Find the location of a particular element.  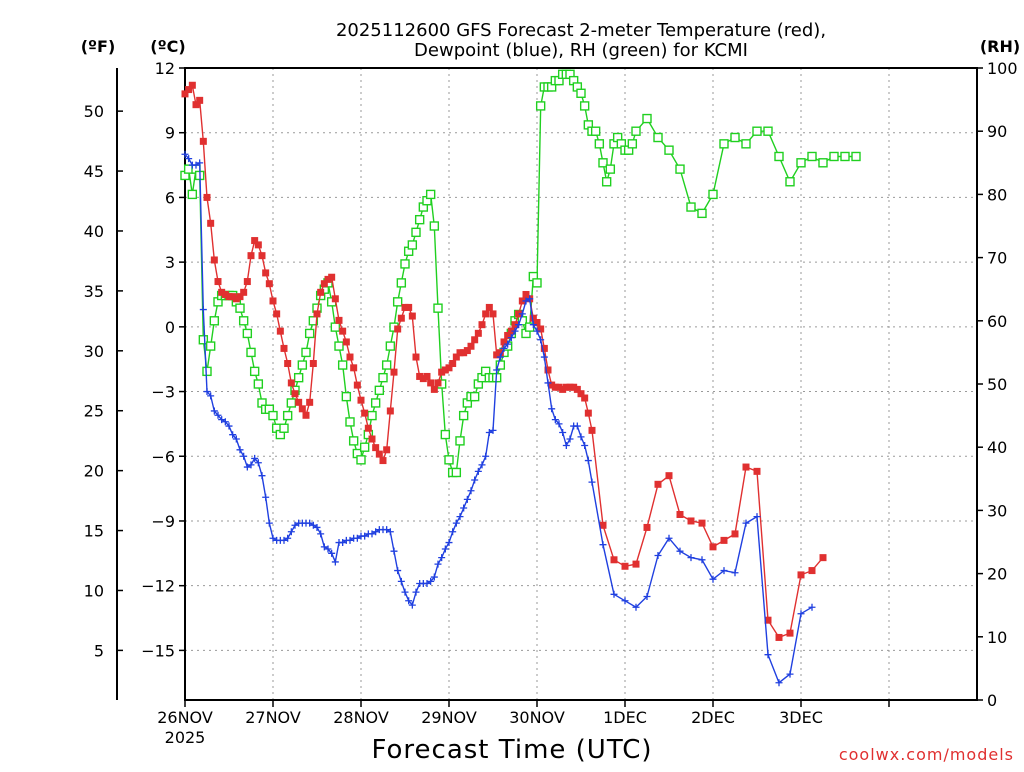

rh-tick-label: 80 is located at coordinates (997, 194).